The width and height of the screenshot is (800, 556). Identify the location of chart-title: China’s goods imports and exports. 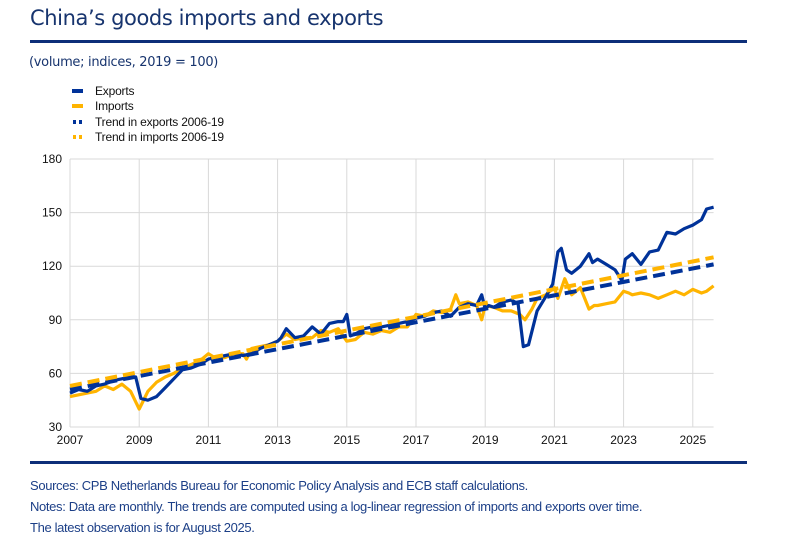
(207, 18).